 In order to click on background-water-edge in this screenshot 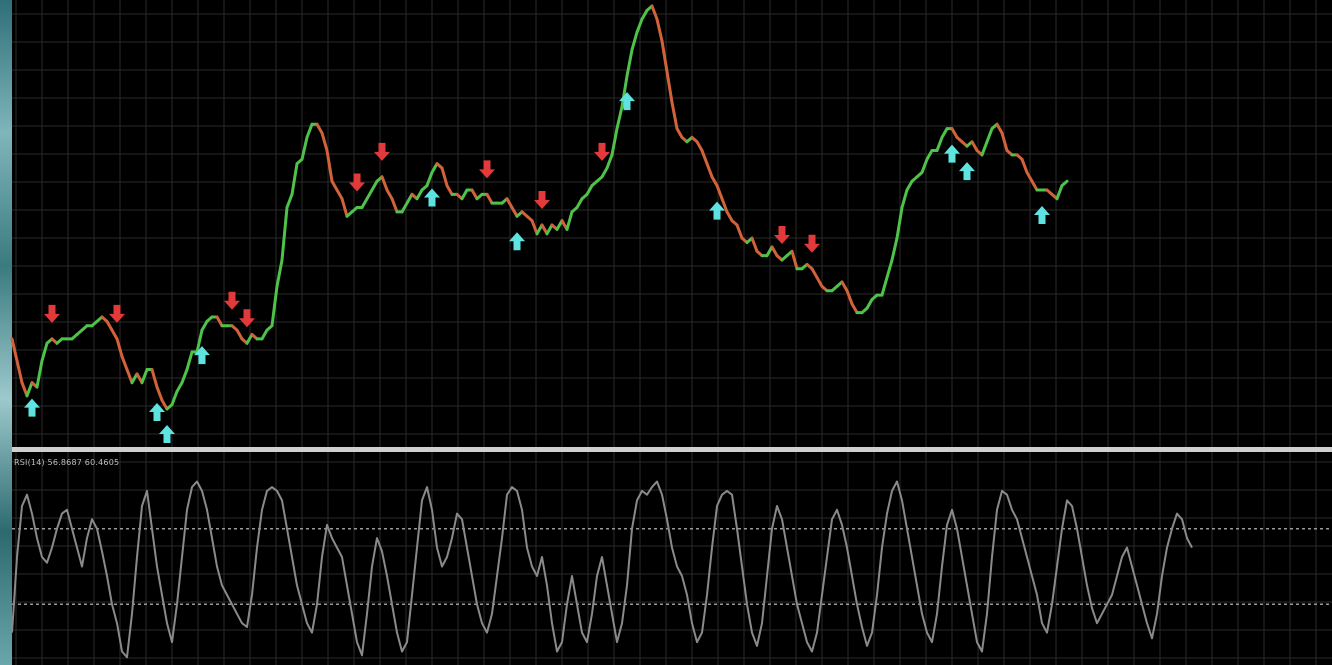, I will do `click(6, 332)`.